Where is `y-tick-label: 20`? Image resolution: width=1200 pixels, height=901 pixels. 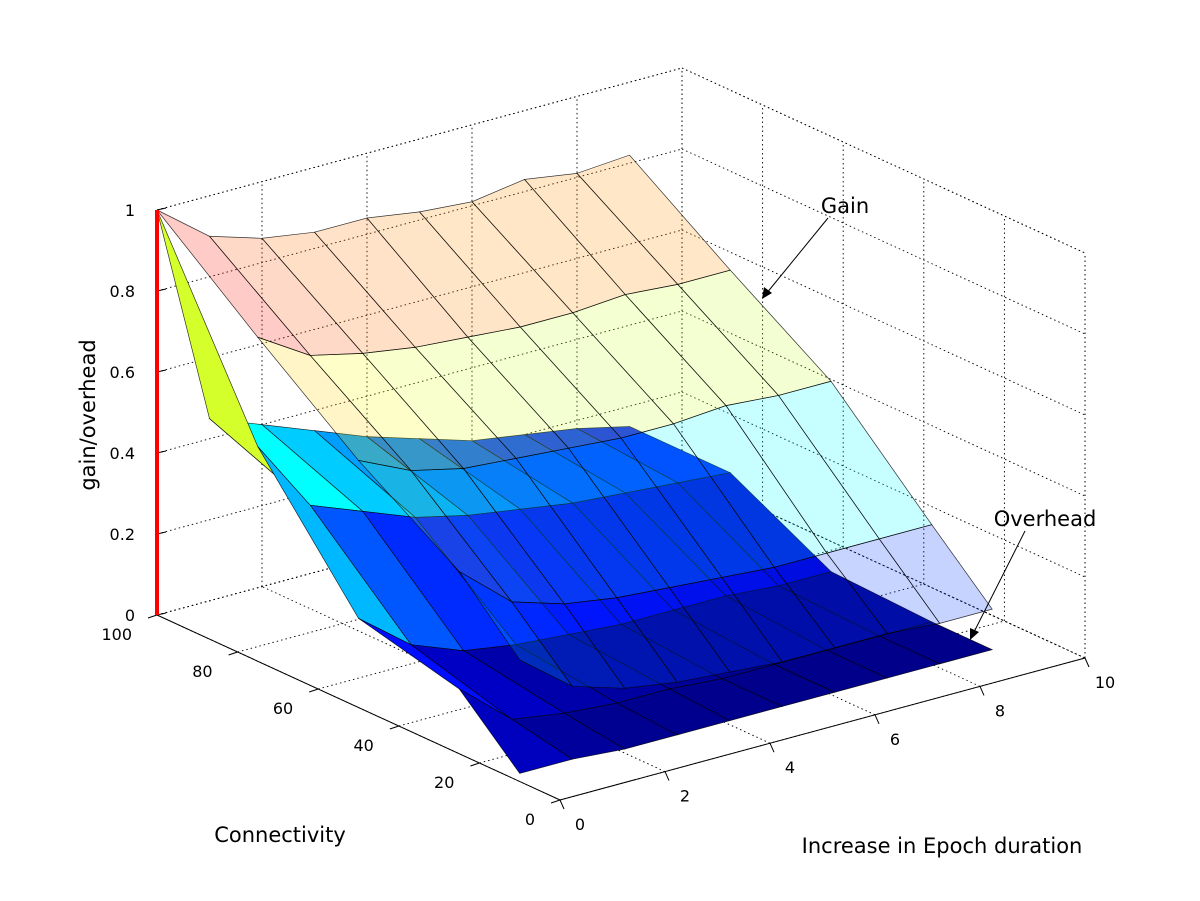
y-tick-label: 20 is located at coordinates (444, 782).